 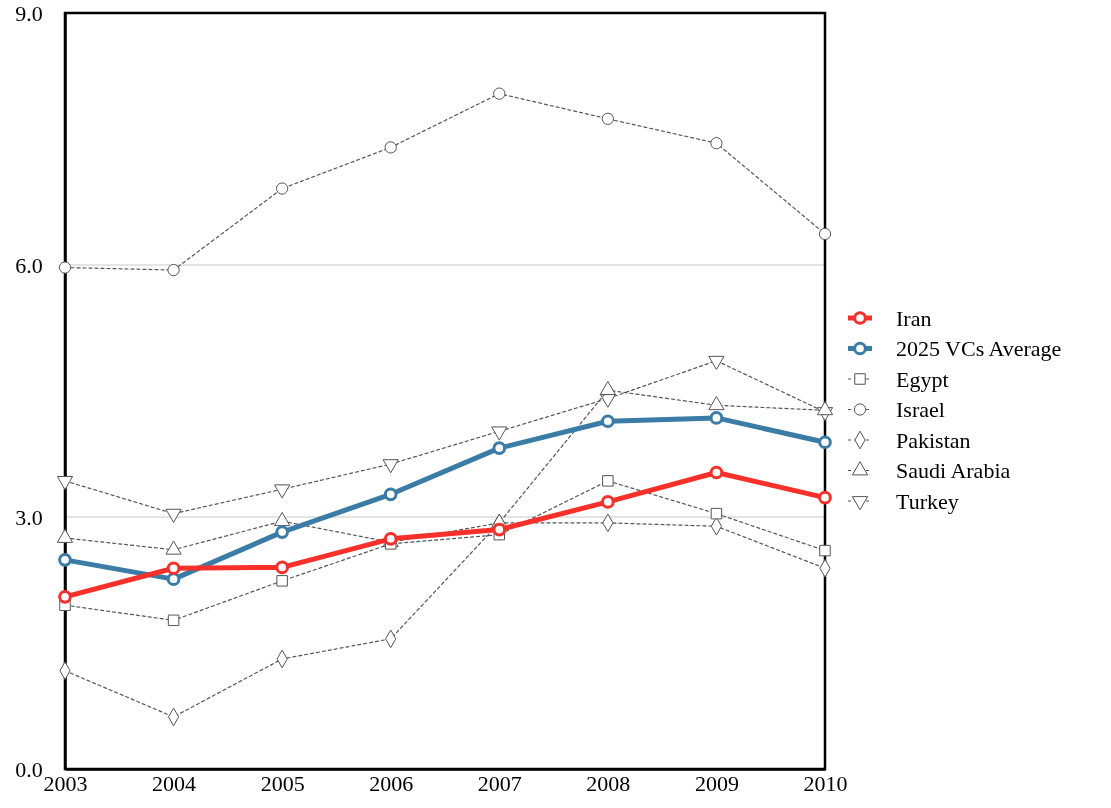 I want to click on legend-label: Iran, so click(x=914, y=318).